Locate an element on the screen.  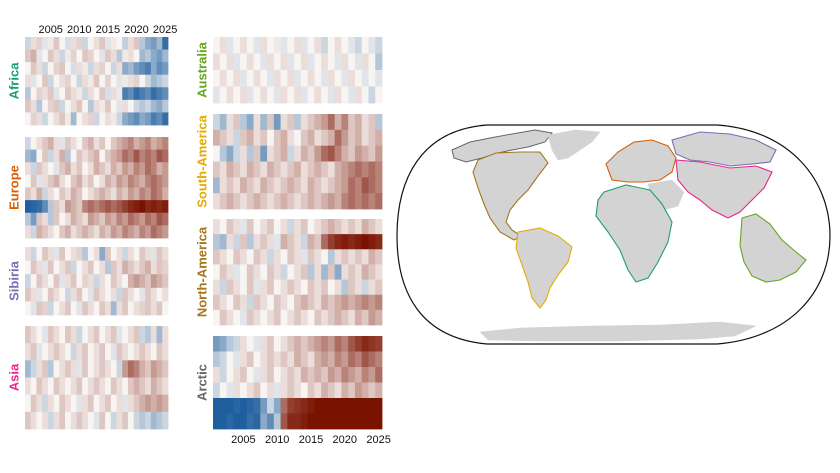
map-region-sibiria is located at coordinates (724, 149).